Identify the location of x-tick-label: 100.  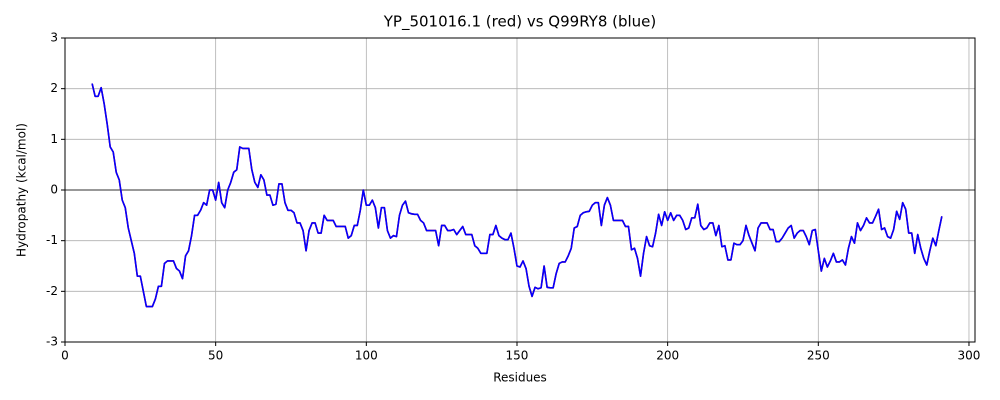
(366, 356).